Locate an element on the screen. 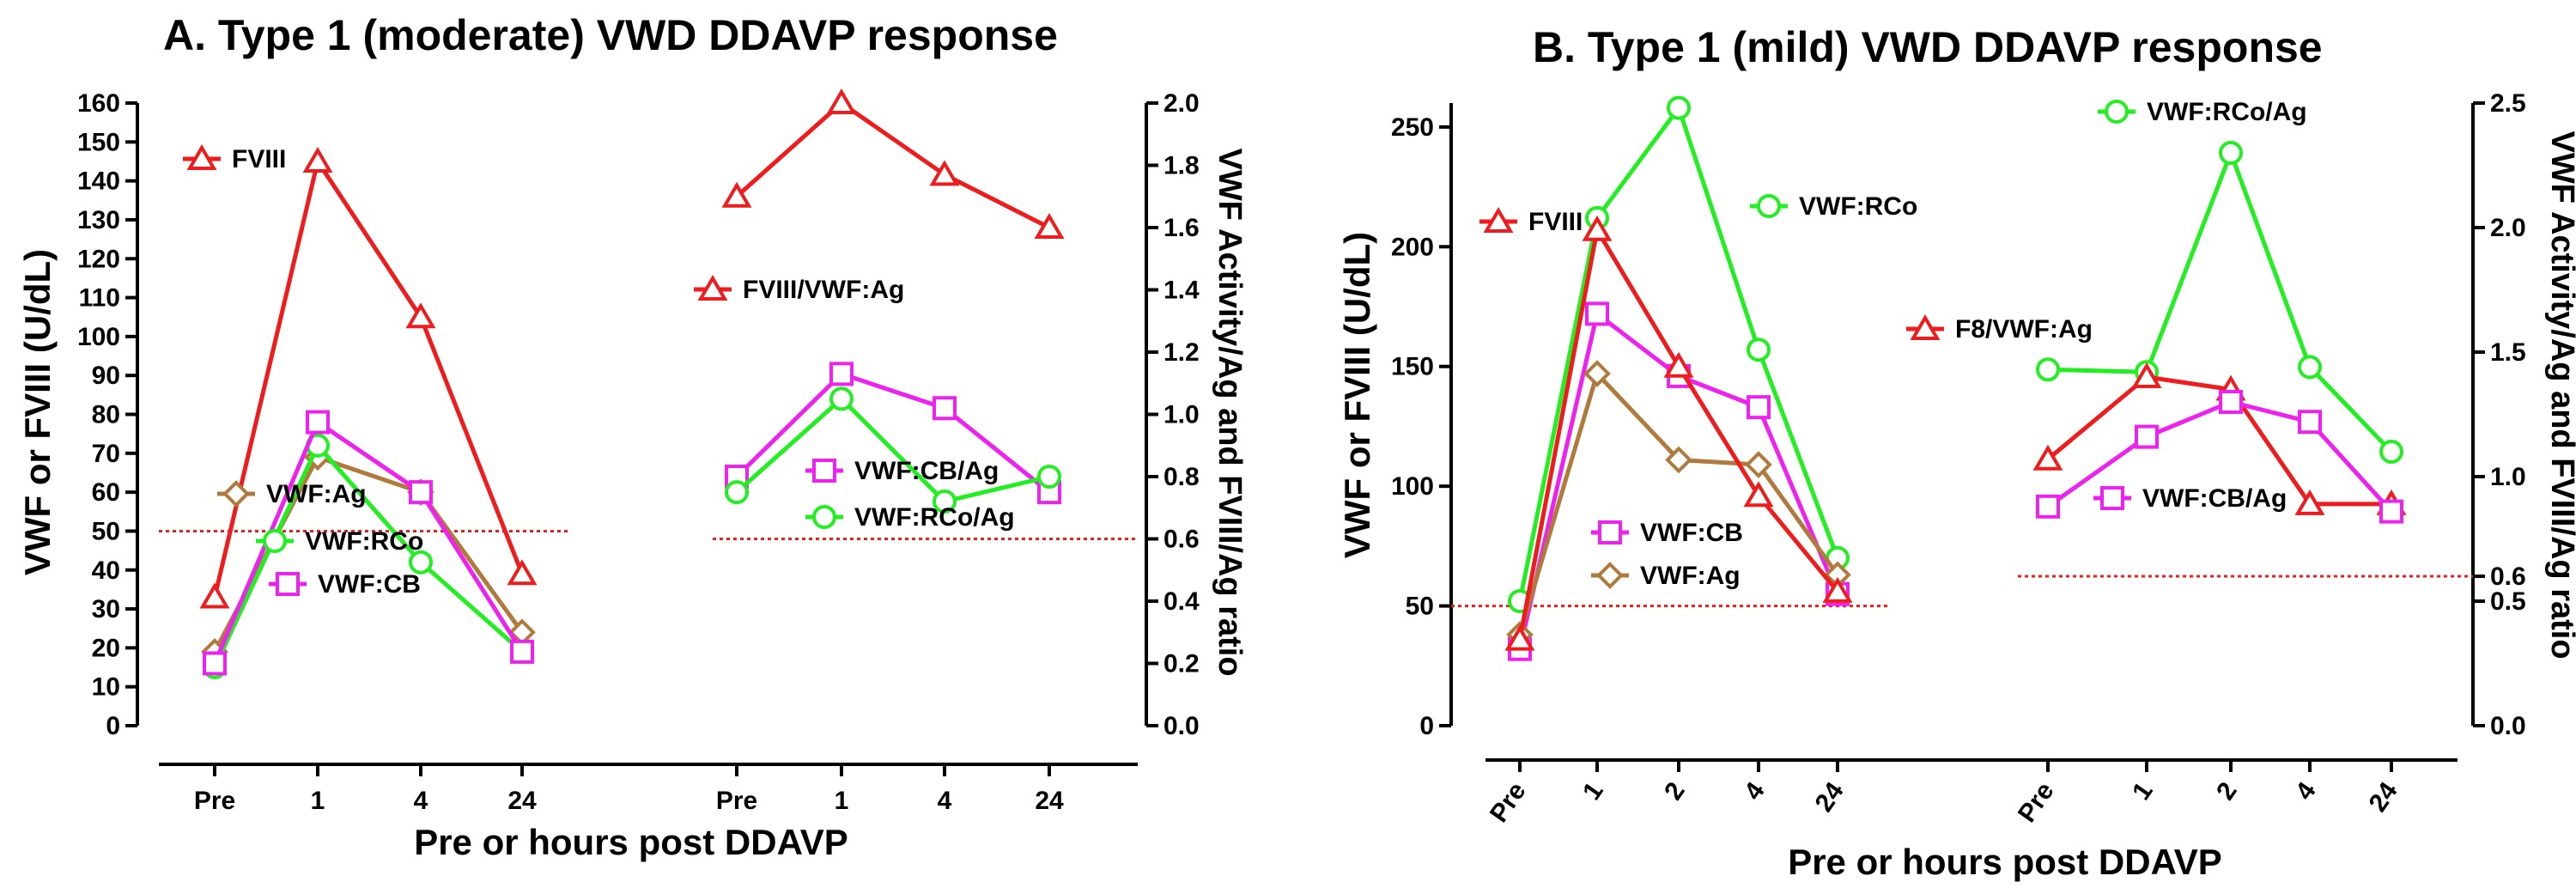  panel-a-ylabel-right: VWF Activity/Ag and FVIII/Ag ratio is located at coordinates (1230, 412).